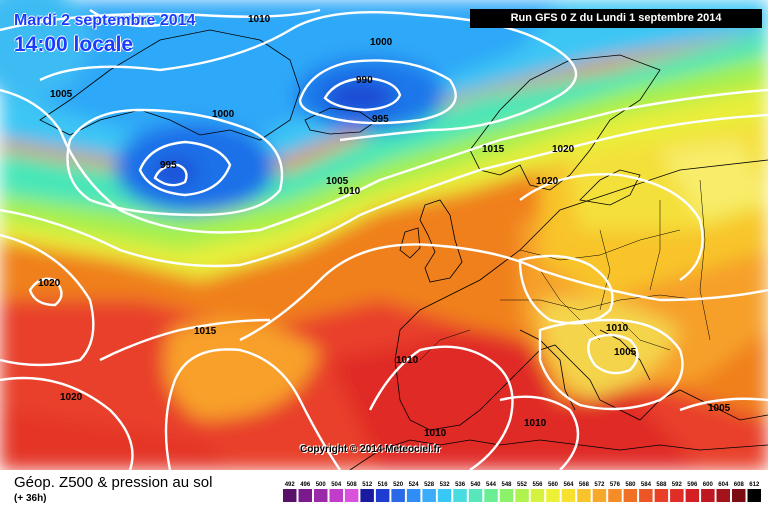 Image resolution: width=768 pixels, height=512 pixels. What do you see at coordinates (584, 485) in the screenshot?
I see `legend-tick-label: 568` at bounding box center [584, 485].